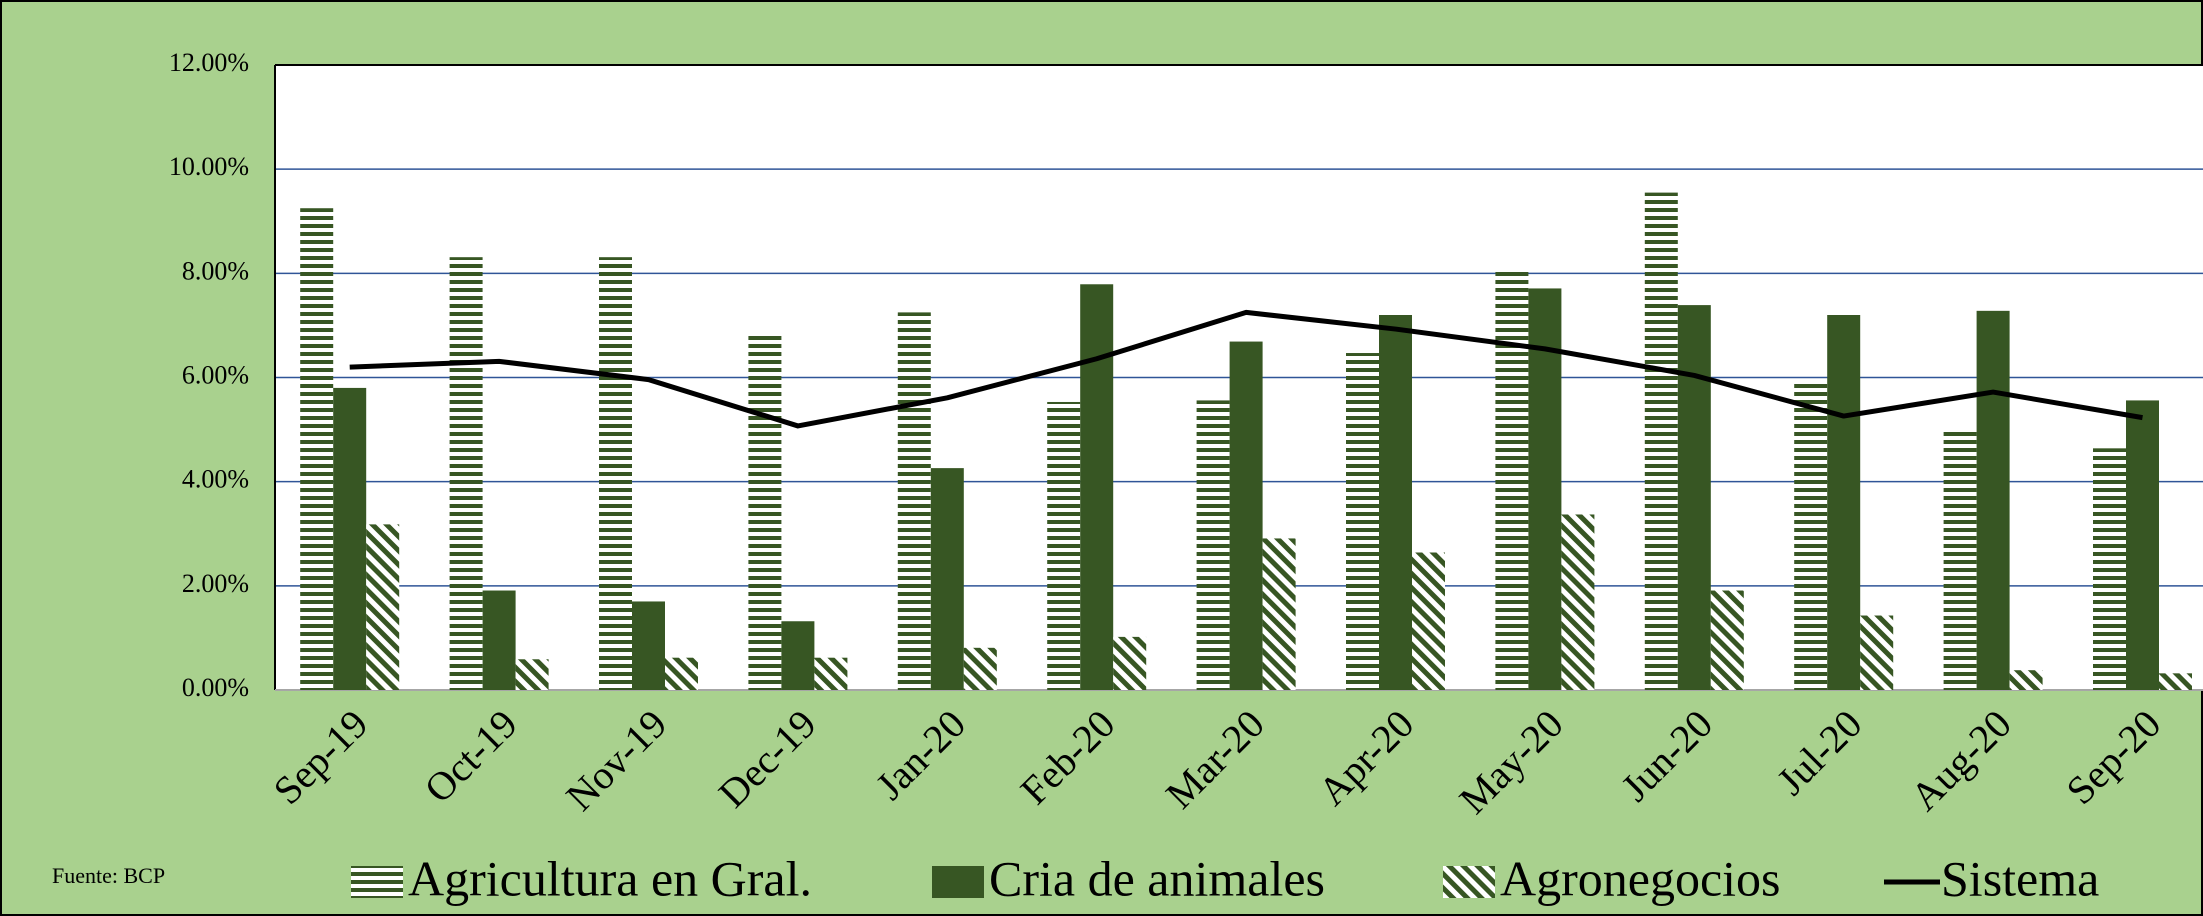  I want to click on y-tick-label: 12.00%, so click(209, 62).